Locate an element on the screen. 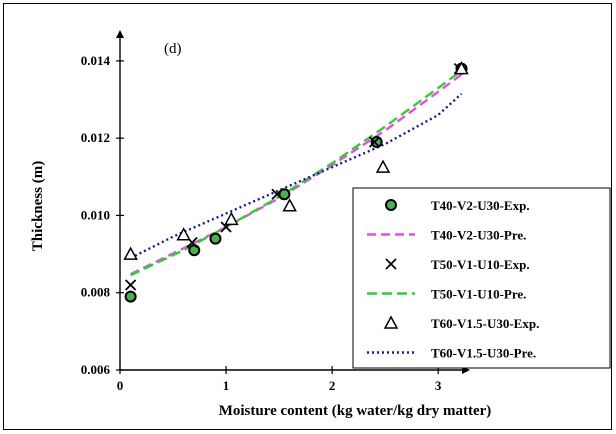  x-tick-label: 1 is located at coordinates (226, 385).